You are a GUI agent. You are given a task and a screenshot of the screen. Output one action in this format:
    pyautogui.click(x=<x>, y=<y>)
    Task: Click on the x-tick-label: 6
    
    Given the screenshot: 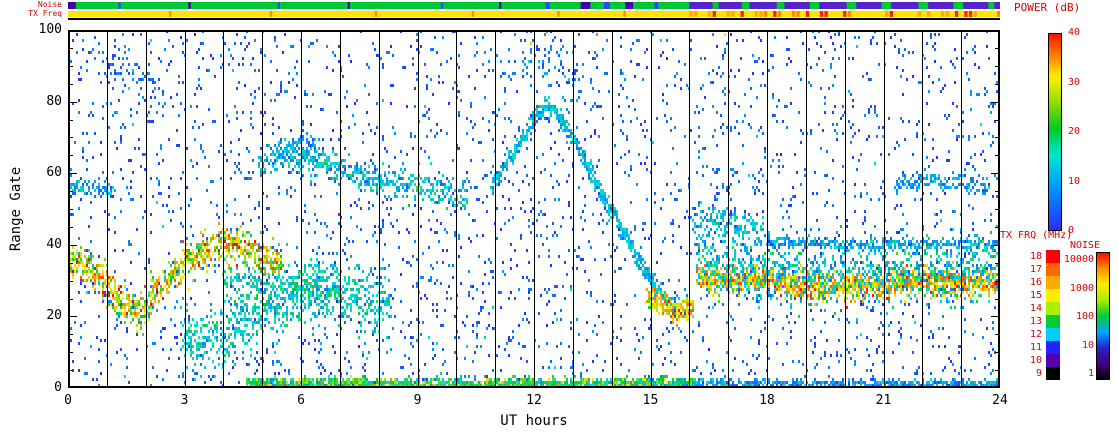 What is the action you would take?
    pyautogui.click(x=301, y=400)
    